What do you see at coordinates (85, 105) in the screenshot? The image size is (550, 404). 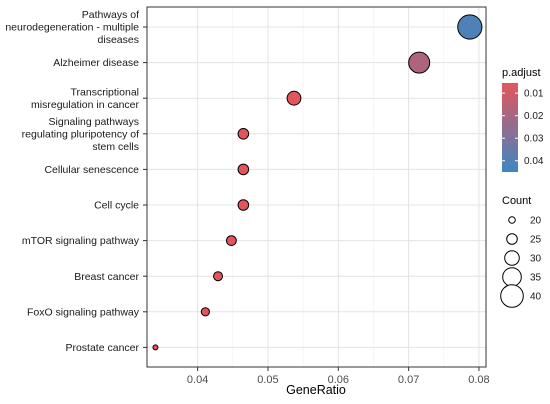 I see `y-tick-label: misregulation in cancer` at bounding box center [85, 105].